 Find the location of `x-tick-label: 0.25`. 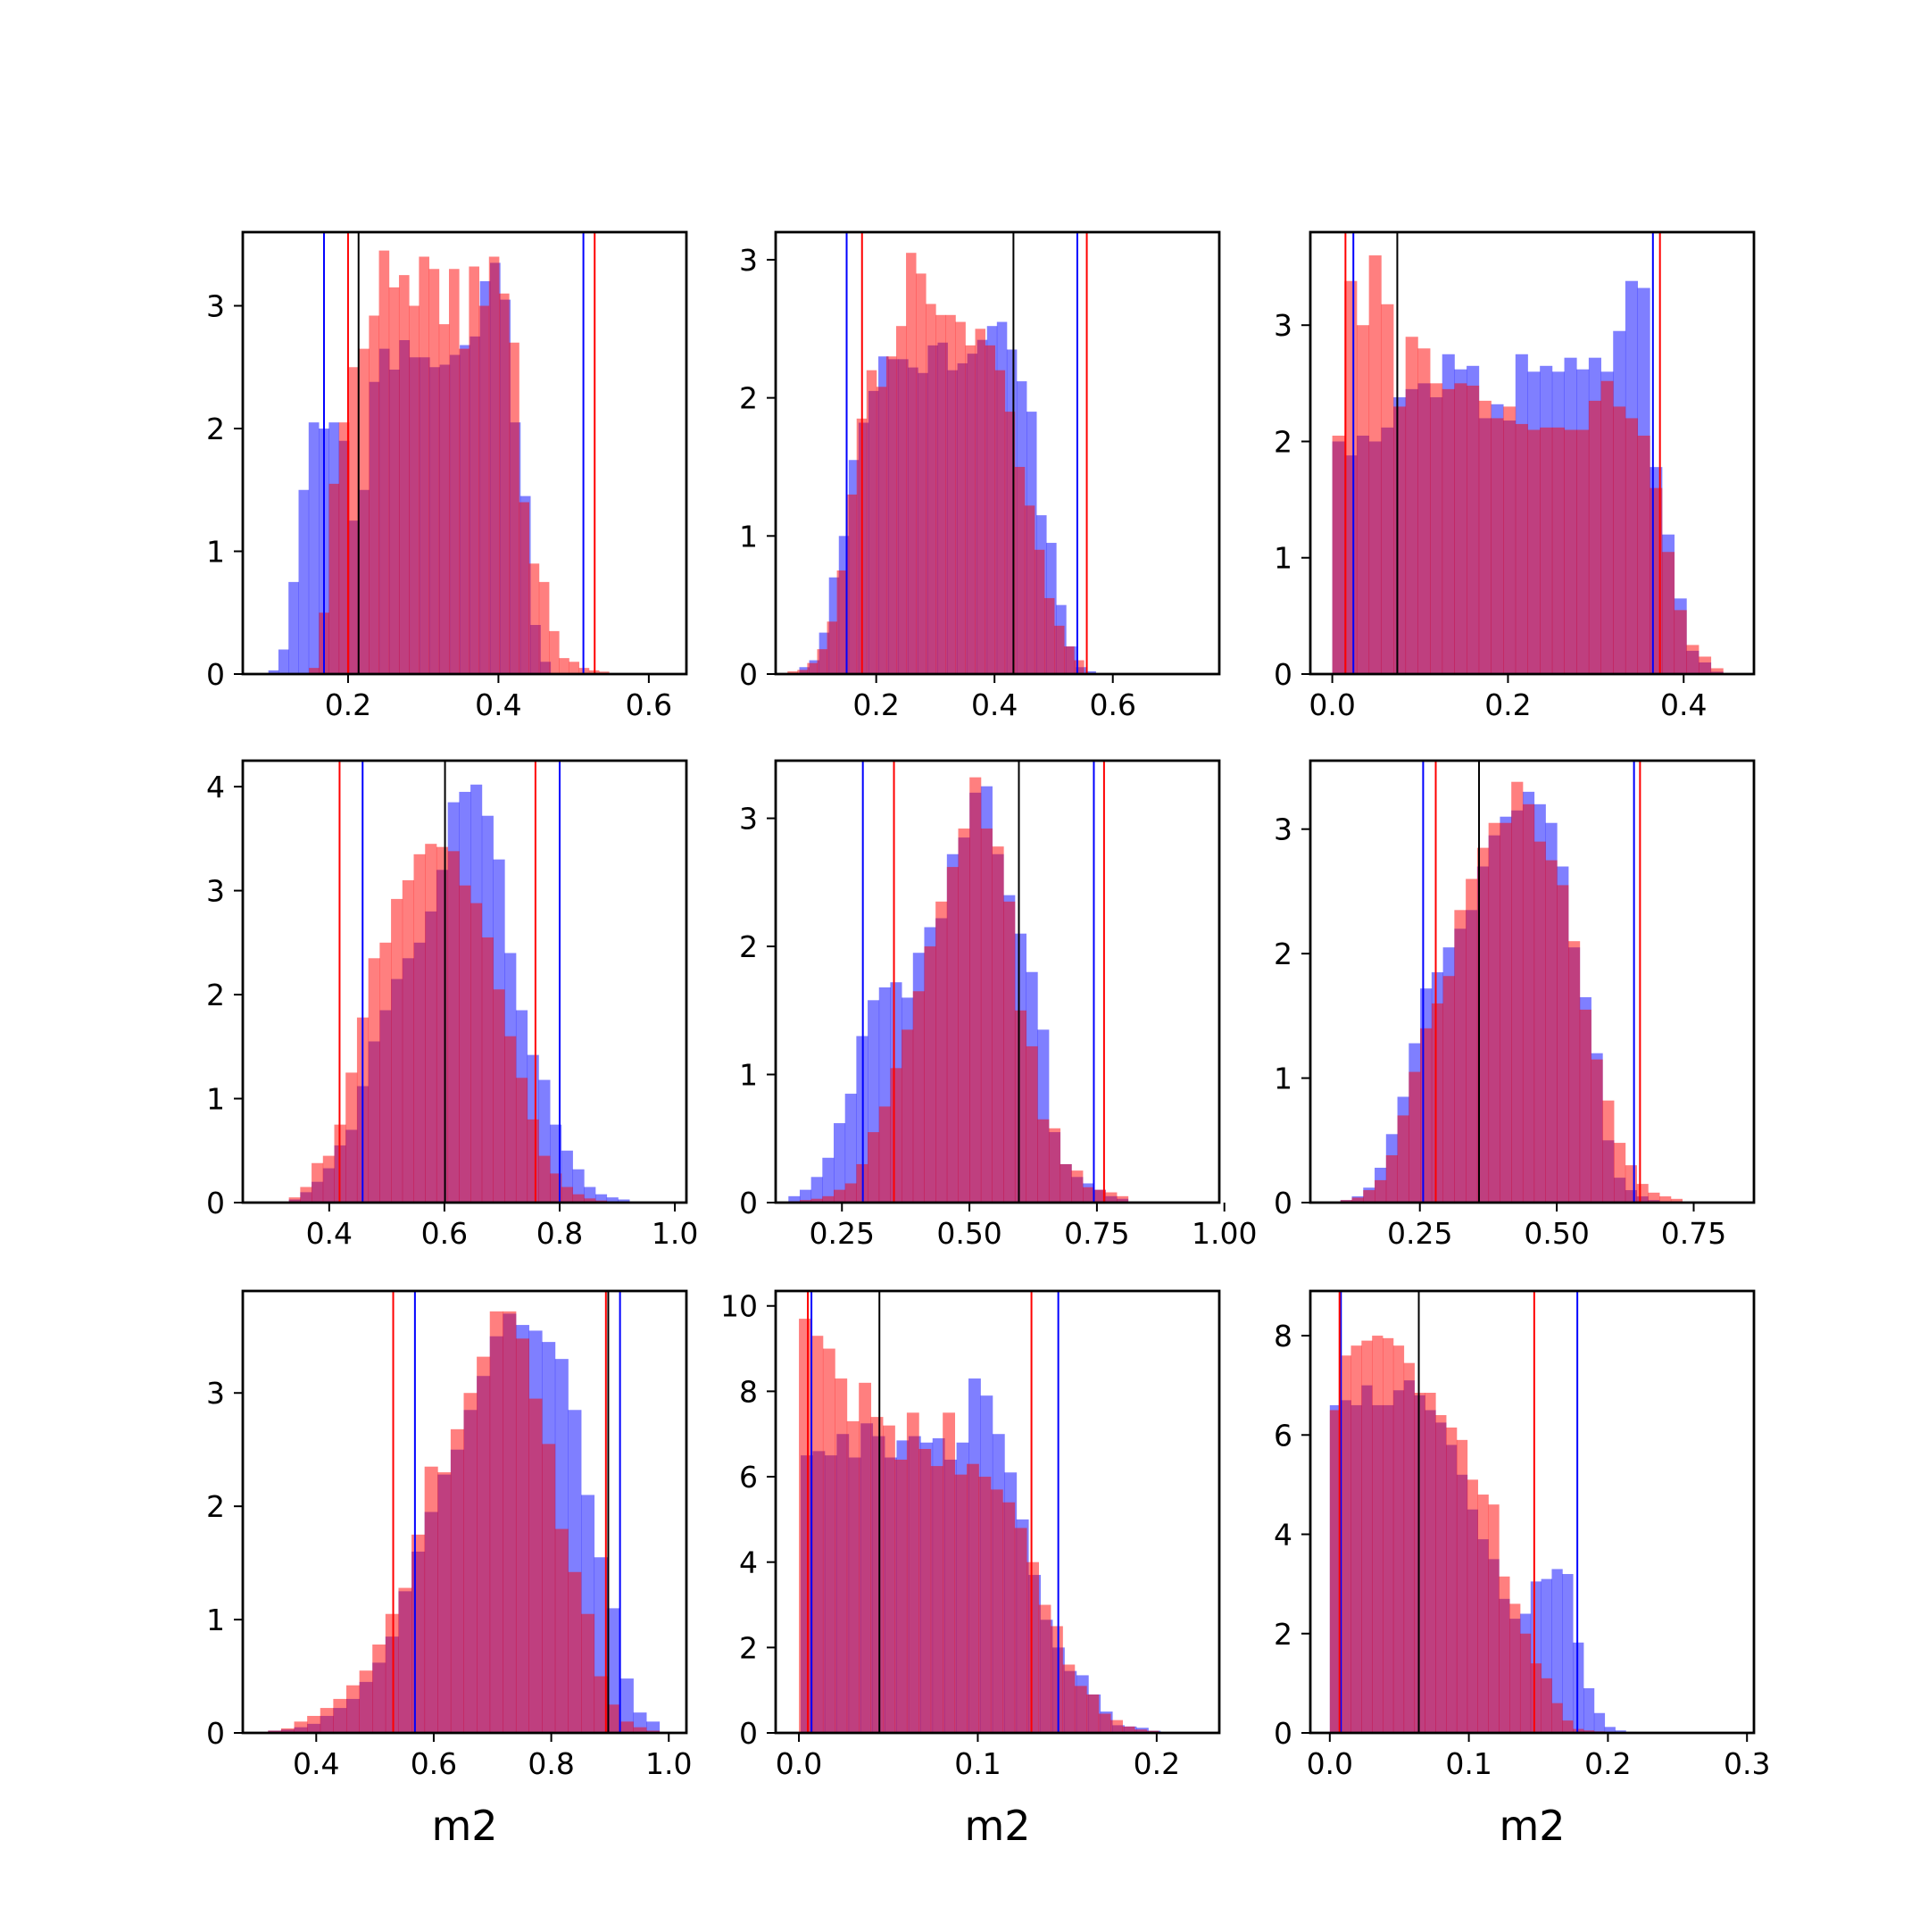

x-tick-label: 0.25 is located at coordinates (1419, 1233).